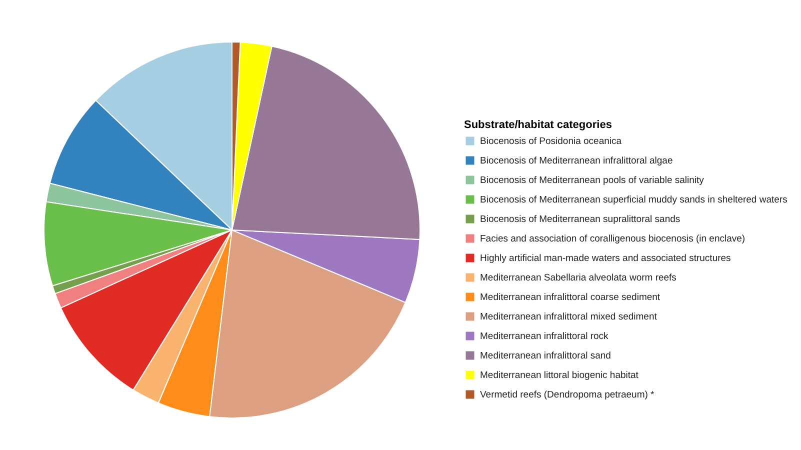 The image size is (801, 450). Describe the element at coordinates (544, 336) in the screenshot. I see `legend-label: Mediterranean infralittoral rock` at that location.